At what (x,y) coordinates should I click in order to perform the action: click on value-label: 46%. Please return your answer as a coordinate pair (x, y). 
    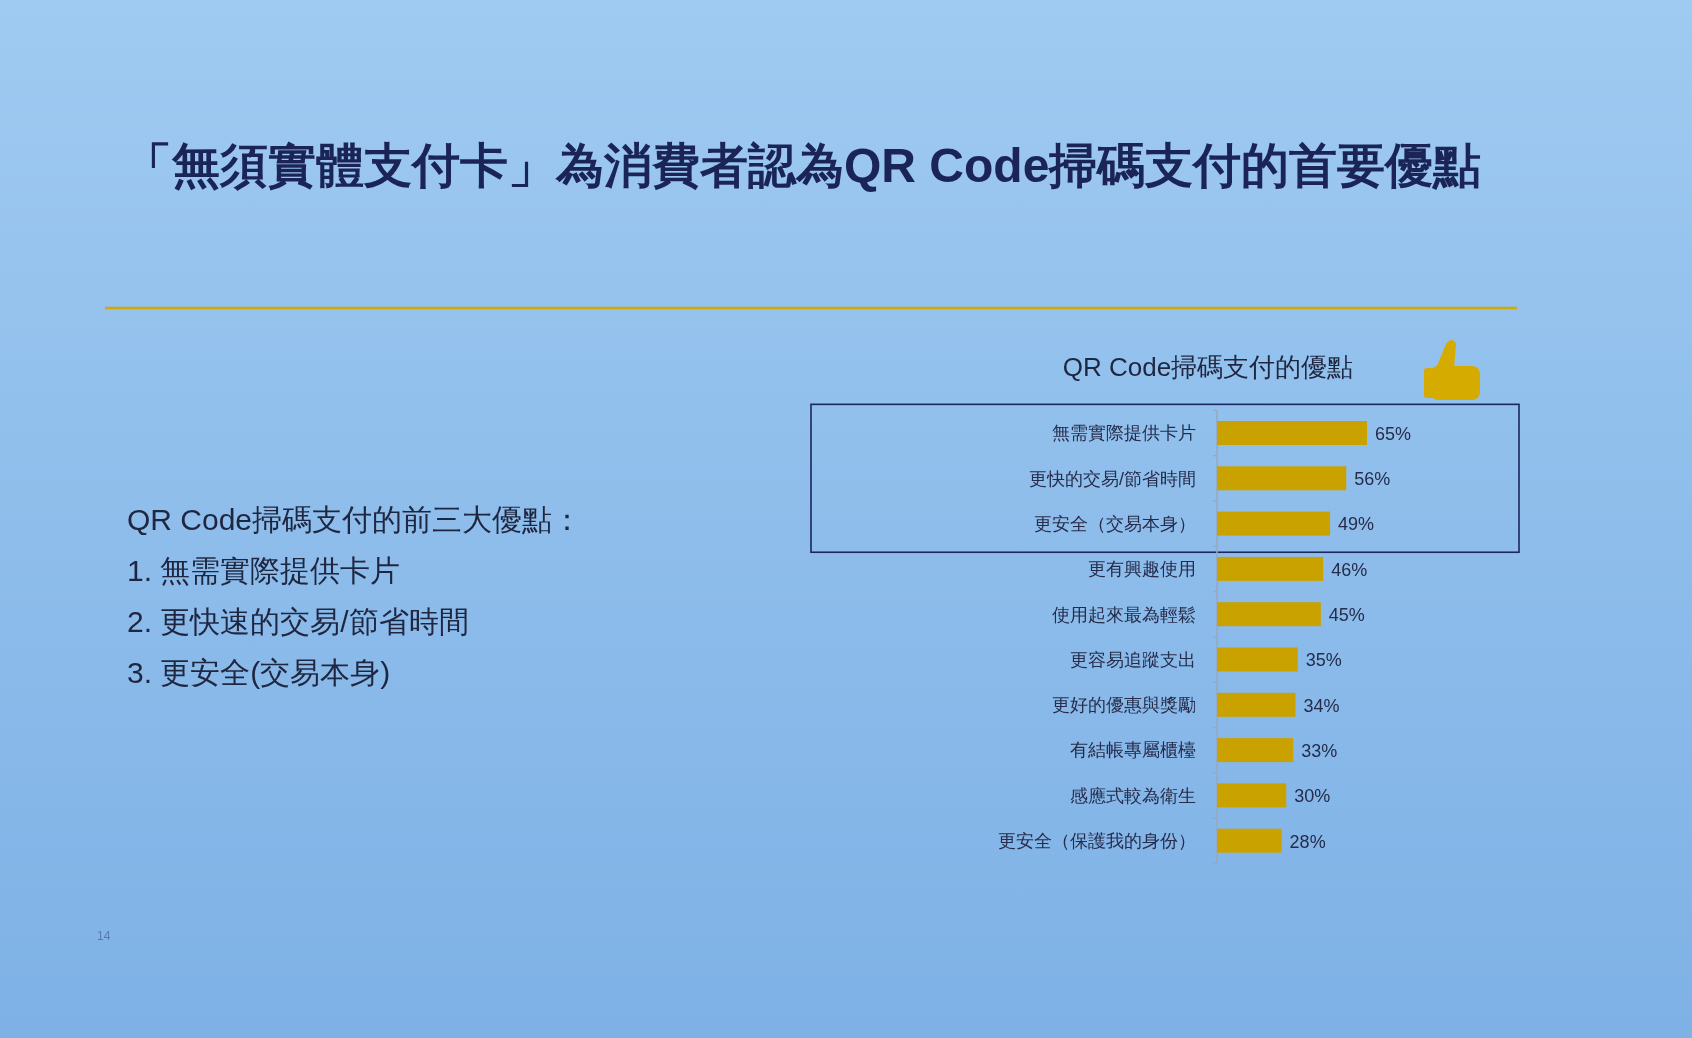
    Looking at the image, I should click on (1349, 569).